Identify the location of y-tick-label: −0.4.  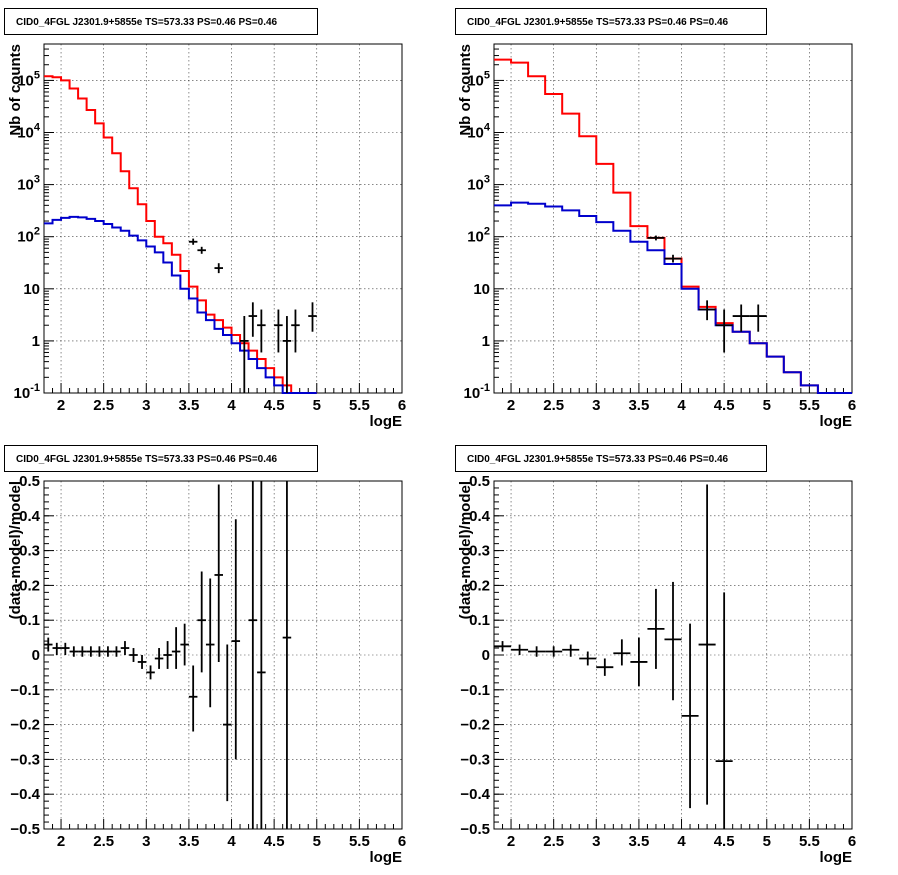
(25, 794).